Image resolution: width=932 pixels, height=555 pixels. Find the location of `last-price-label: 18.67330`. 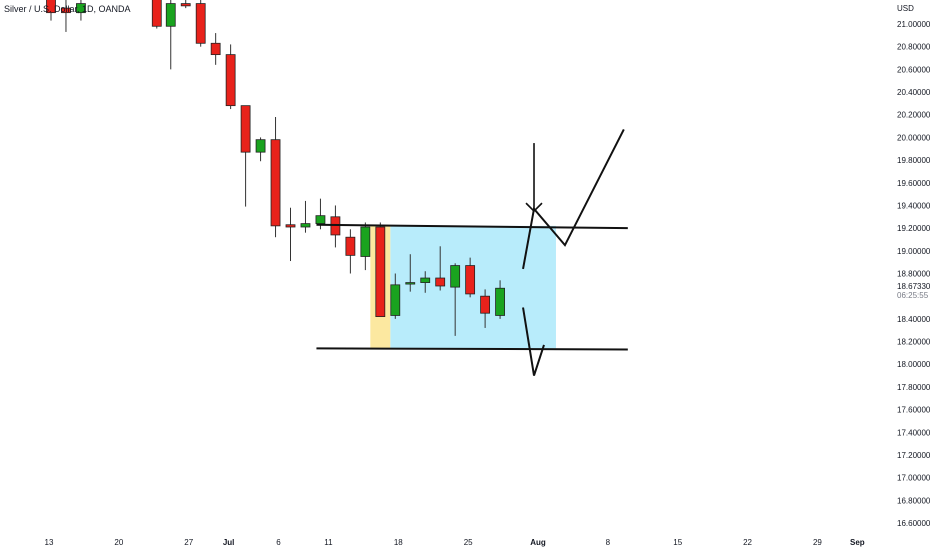

last-price-label: 18.67330 is located at coordinates (914, 286).